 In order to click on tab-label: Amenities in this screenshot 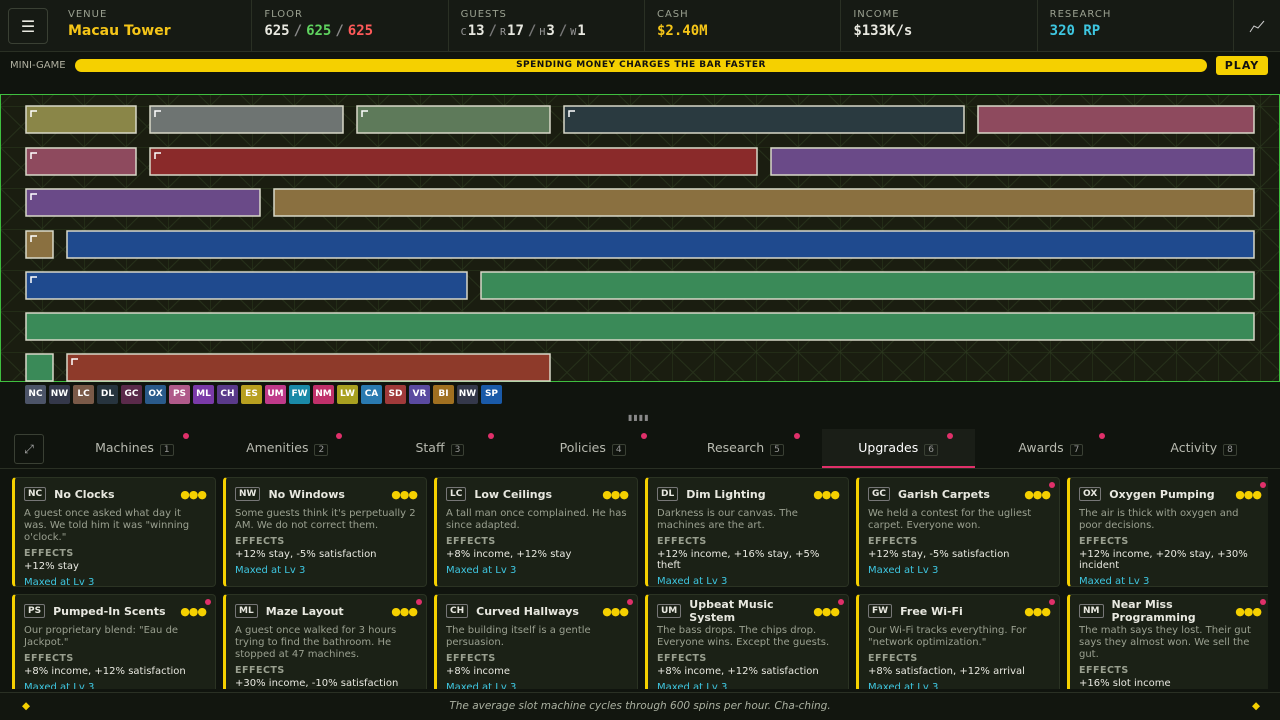, I will do `click(277, 447)`.